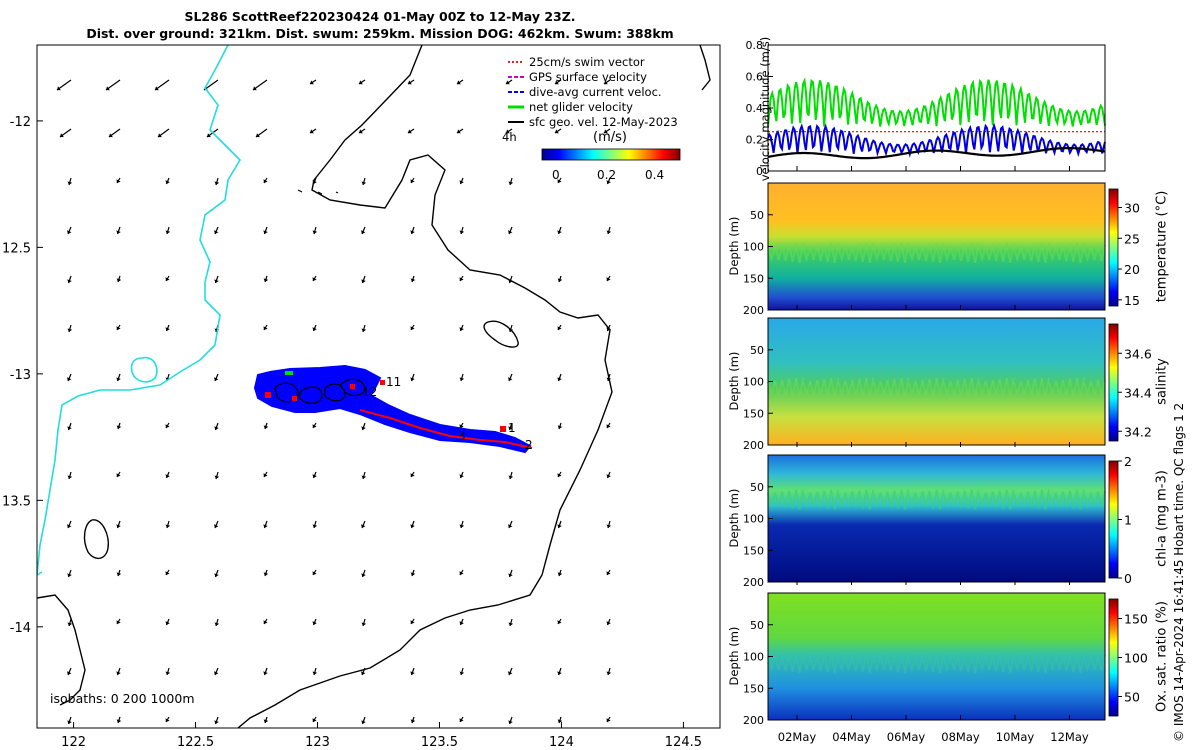 The height and width of the screenshot is (750, 1200). I want to click on velocity-series-line, so click(936, 102).